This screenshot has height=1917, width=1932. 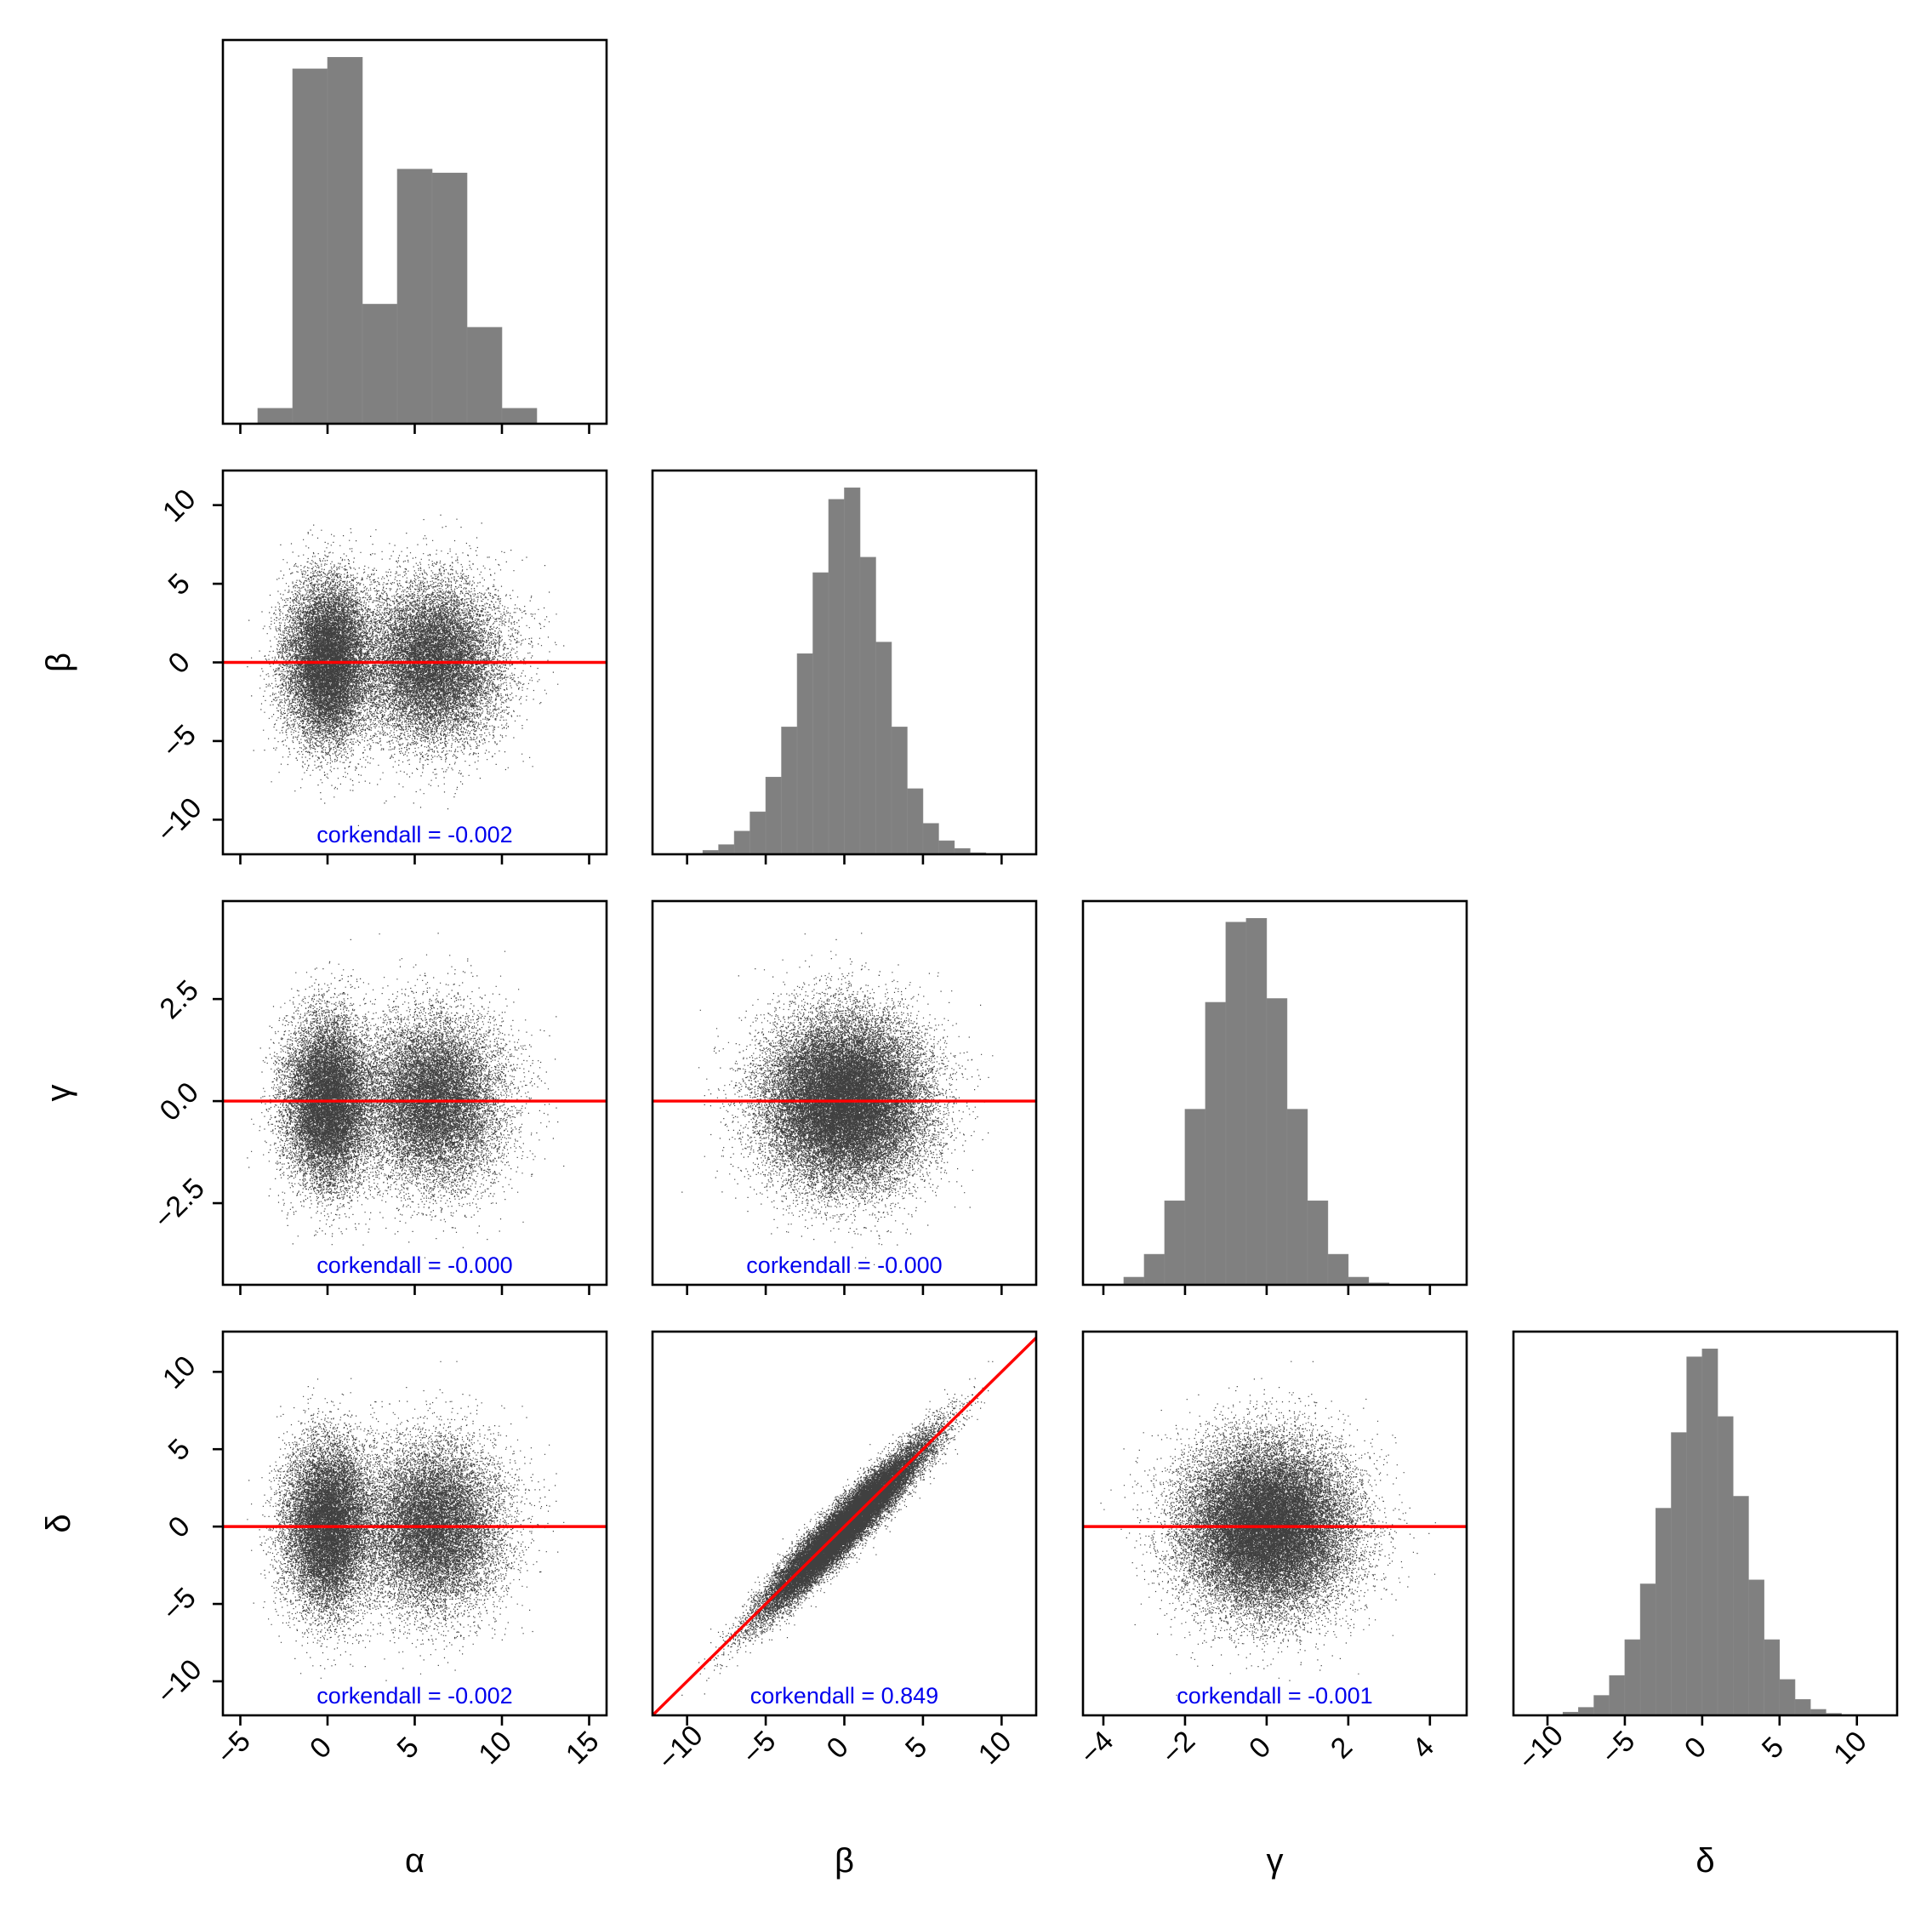 I want to click on corkendall-label: corkendall = -0.001, so click(x=1275, y=1696).